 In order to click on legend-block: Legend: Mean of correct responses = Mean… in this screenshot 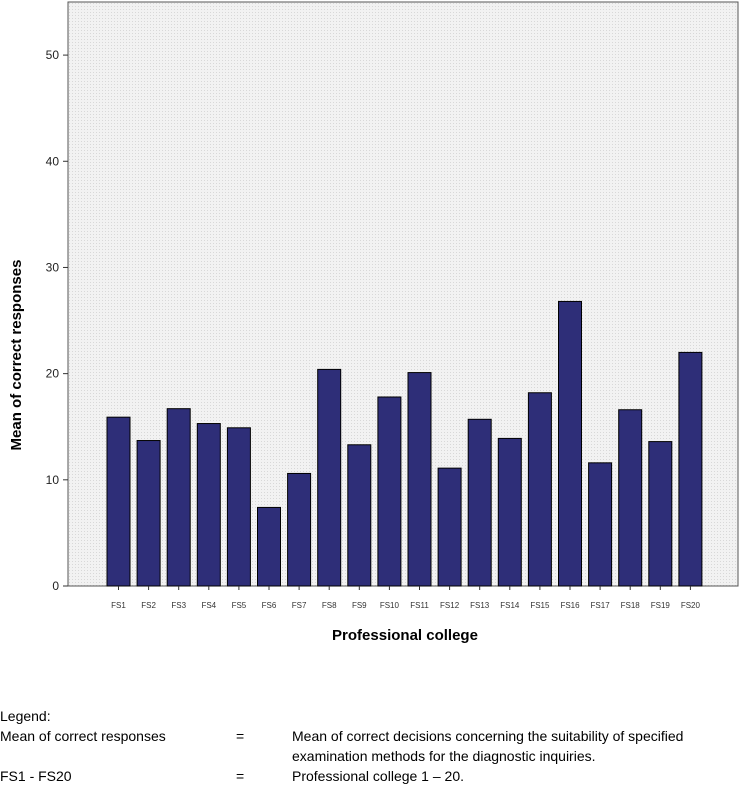, I will do `click(370, 746)`.